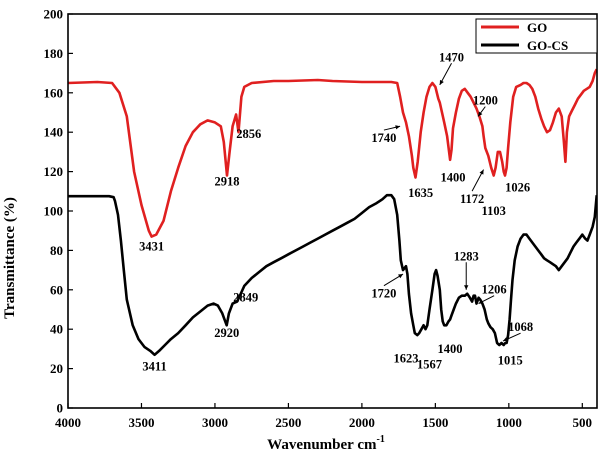 The height and width of the screenshot is (457, 614). What do you see at coordinates (56, 250) in the screenshot?
I see `y-tick-label: 80` at bounding box center [56, 250].